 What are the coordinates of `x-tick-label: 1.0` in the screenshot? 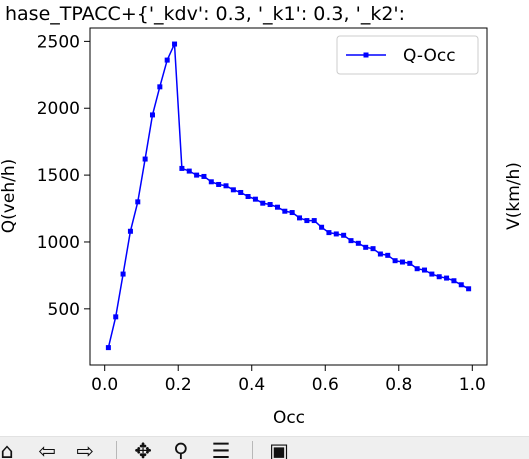 It's located at (472, 385).